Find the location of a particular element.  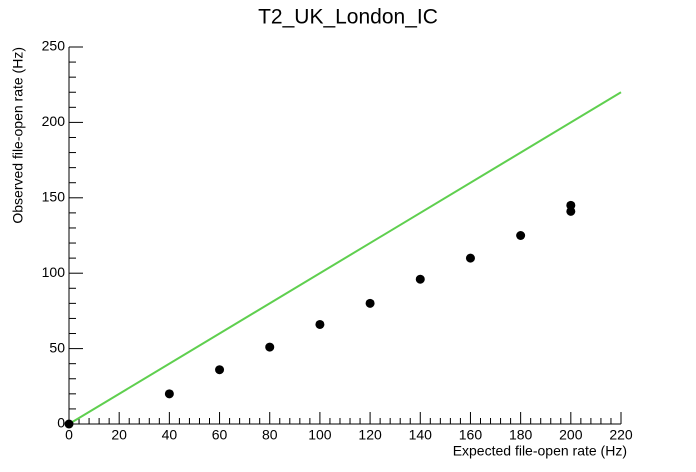

x-tick-label: 120 is located at coordinates (370, 435).